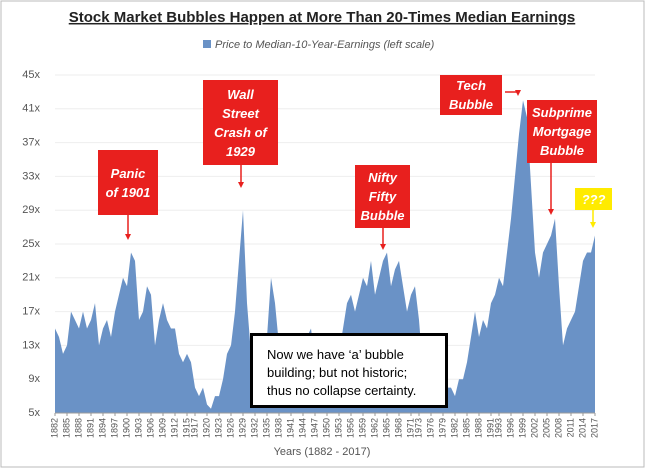 The height and width of the screenshot is (468, 645). What do you see at coordinates (498, 428) in the screenshot?
I see `x-tick-label: 1993` at bounding box center [498, 428].